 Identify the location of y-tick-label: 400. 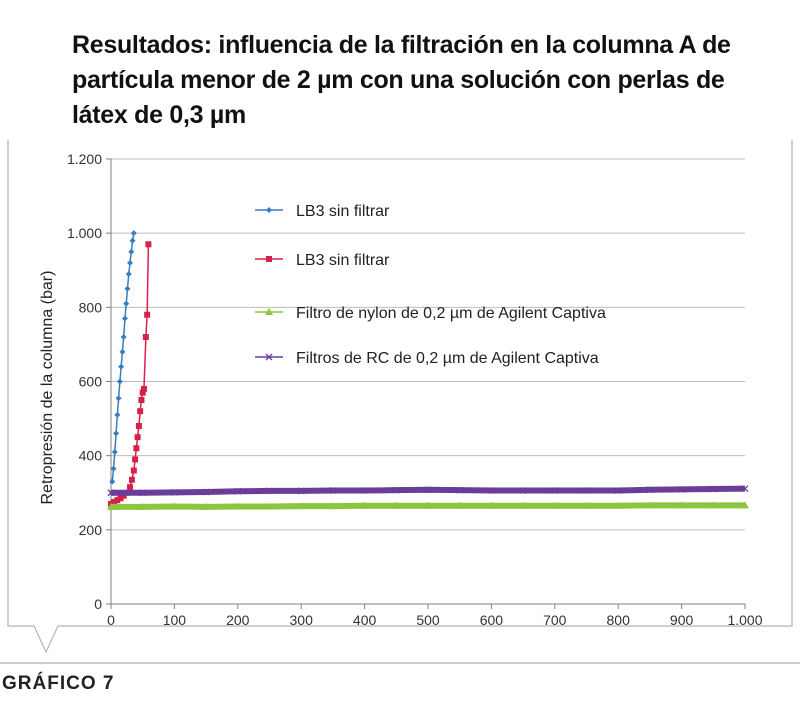
(91, 456).